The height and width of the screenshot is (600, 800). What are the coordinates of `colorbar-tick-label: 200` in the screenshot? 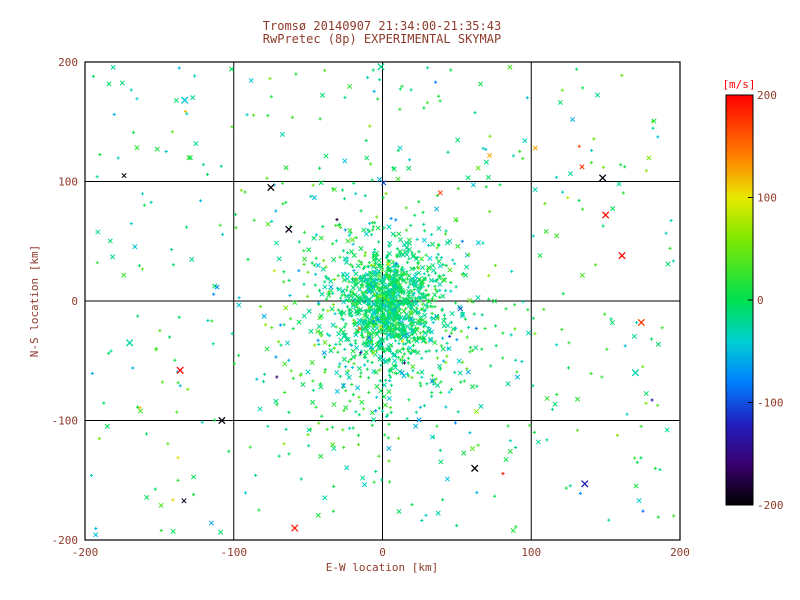 It's located at (767, 95).